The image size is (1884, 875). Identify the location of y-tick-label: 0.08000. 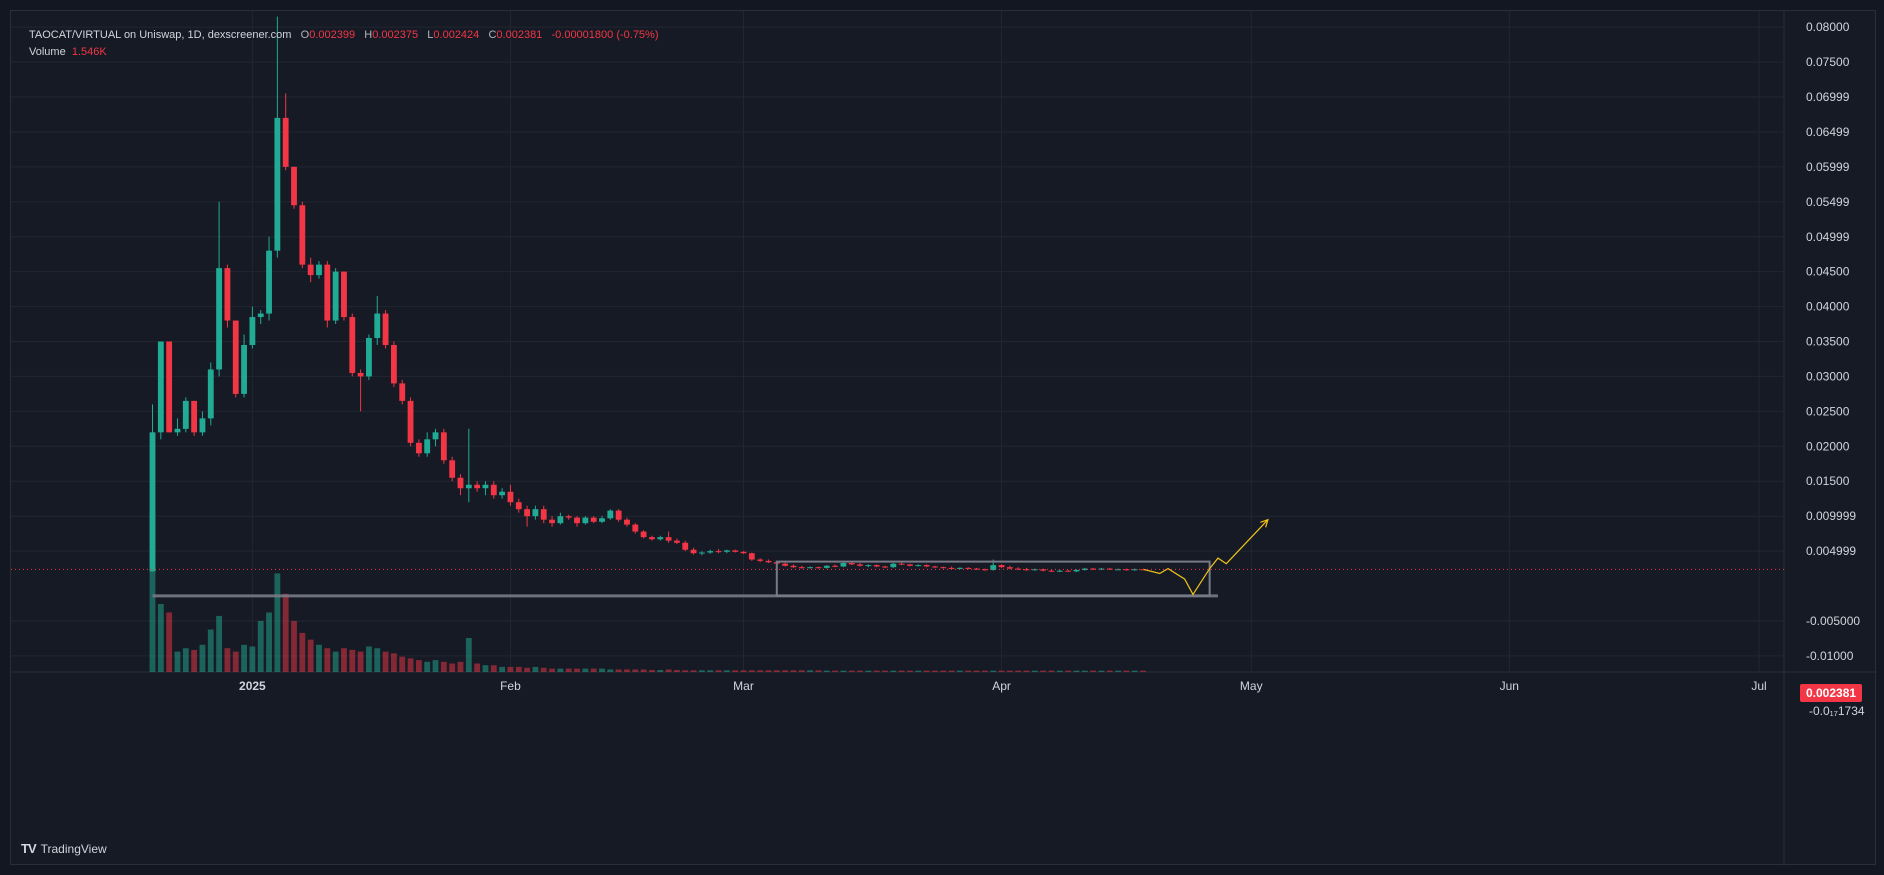
(1828, 27).